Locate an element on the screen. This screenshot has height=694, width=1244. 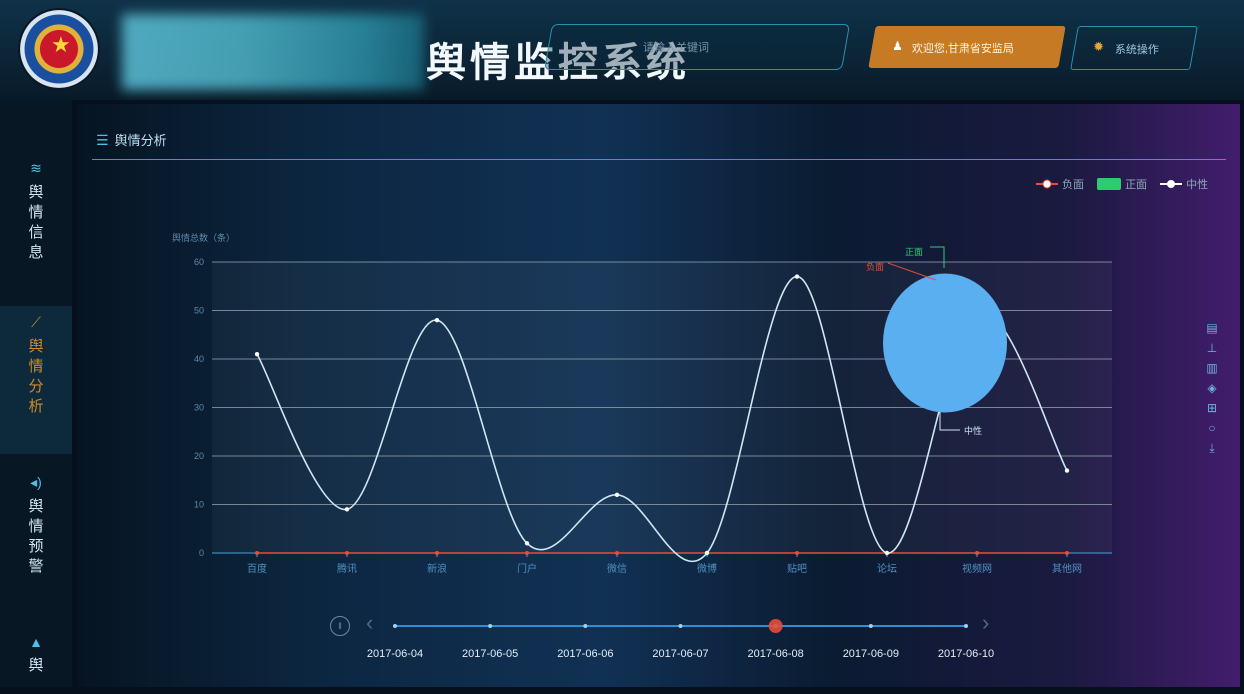
y-tick-label: 0 is located at coordinates (201, 553).